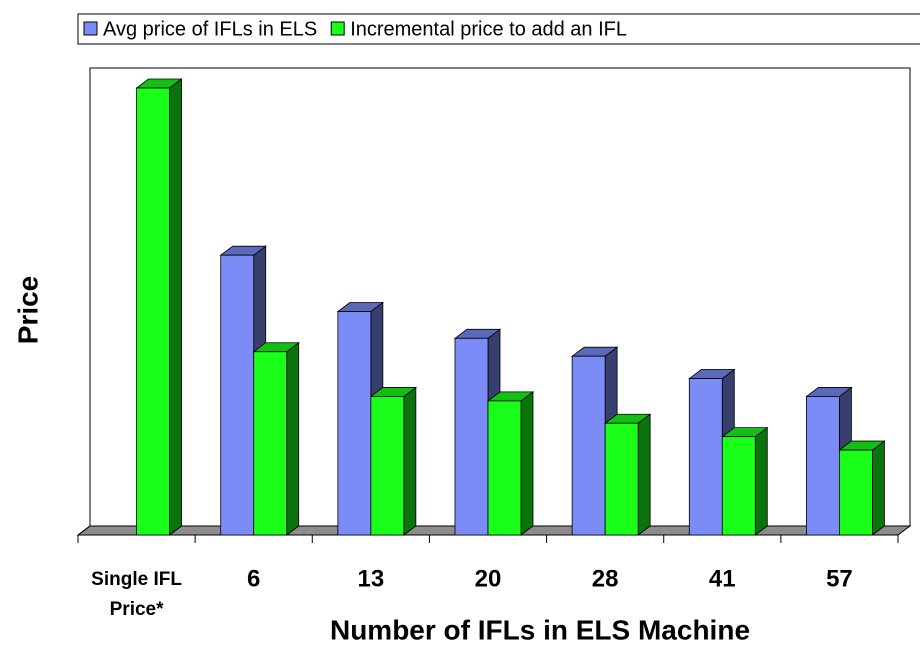 This screenshot has width=920, height=647. What do you see at coordinates (839, 578) in the screenshot?
I see `x-tick-label: 57` at bounding box center [839, 578].